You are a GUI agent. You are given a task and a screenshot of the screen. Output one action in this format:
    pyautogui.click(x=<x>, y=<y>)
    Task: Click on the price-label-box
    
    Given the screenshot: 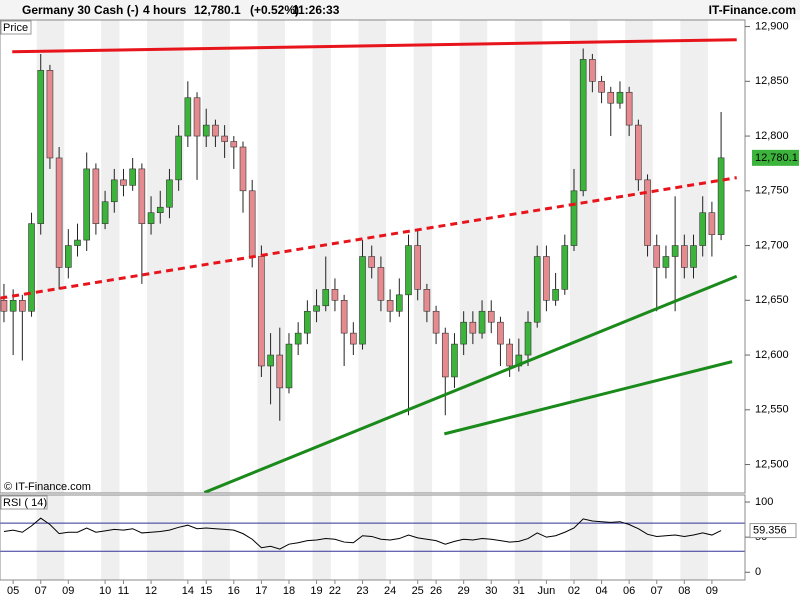 What is the action you would take?
    pyautogui.click(x=16, y=27)
    